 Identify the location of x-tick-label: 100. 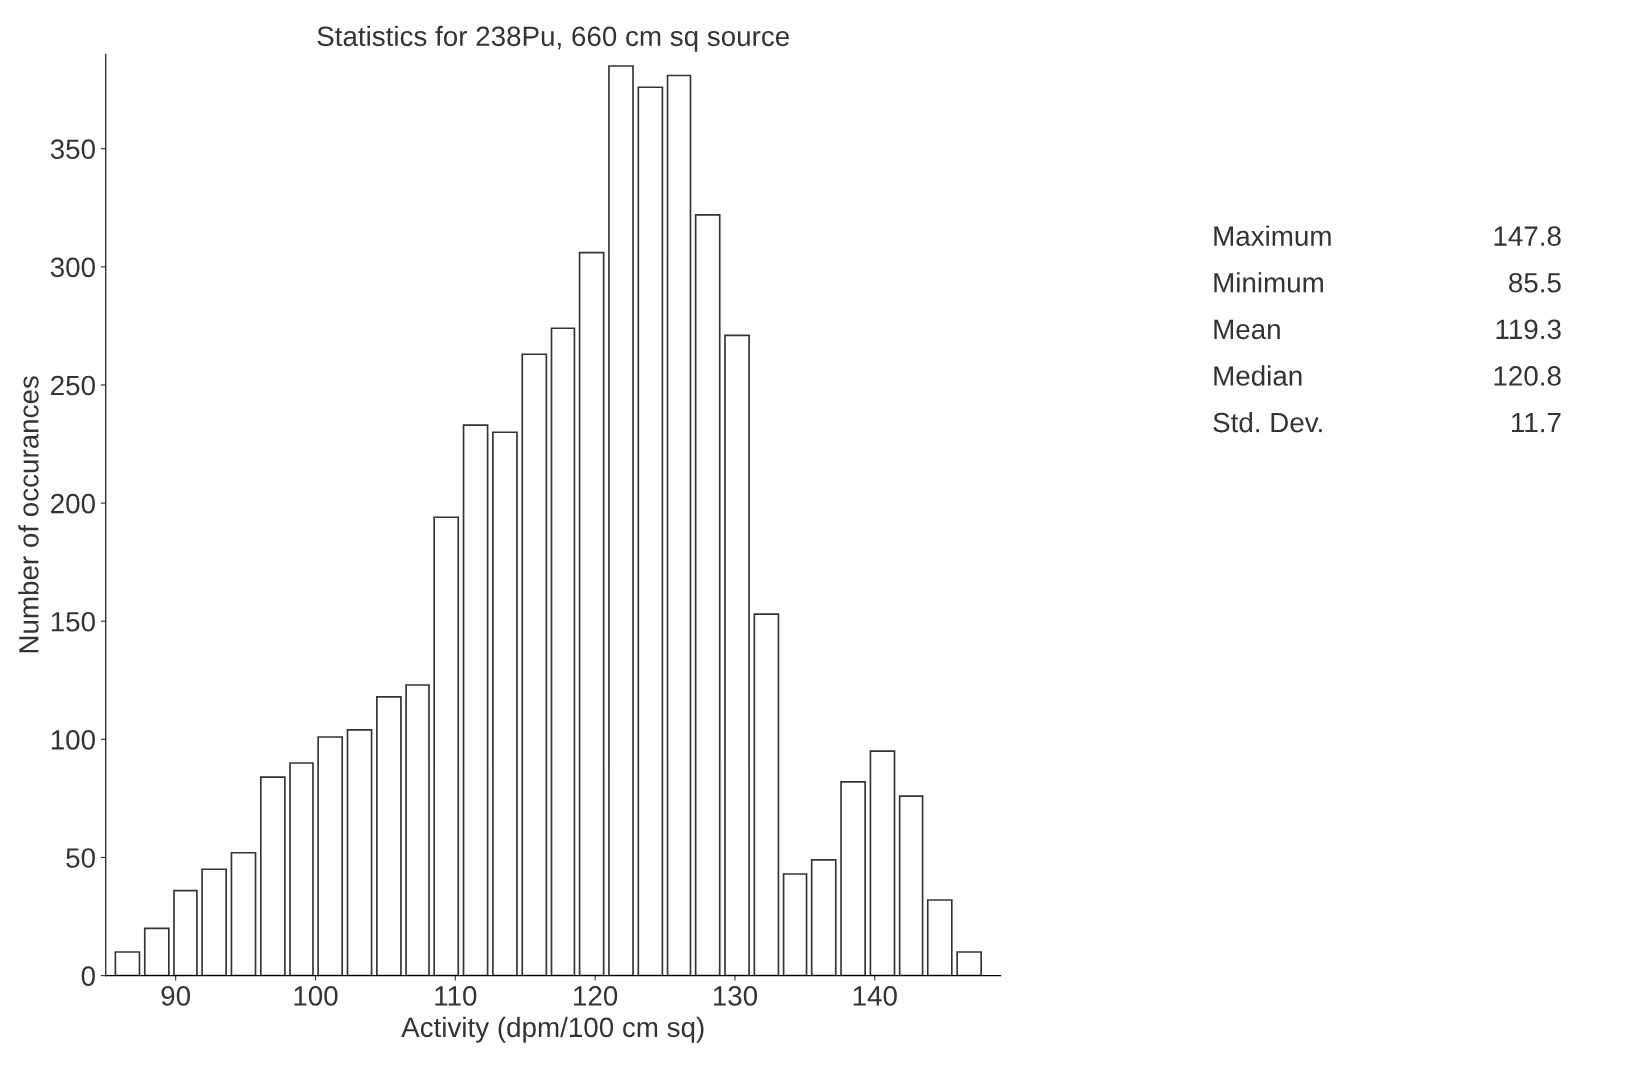
(316, 996).